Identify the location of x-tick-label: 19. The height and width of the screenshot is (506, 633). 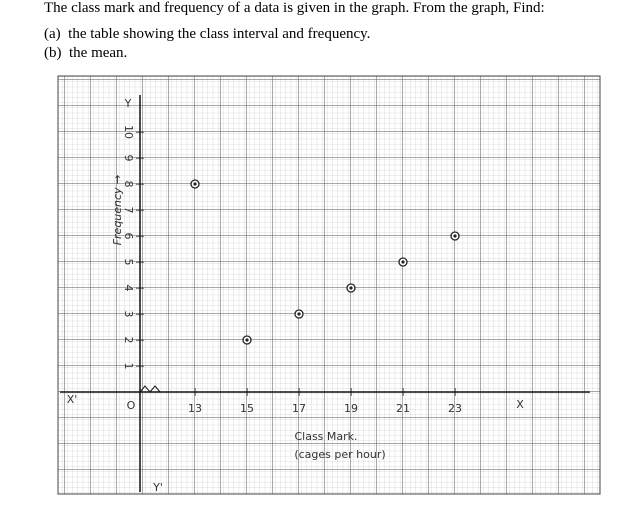
(351, 408).